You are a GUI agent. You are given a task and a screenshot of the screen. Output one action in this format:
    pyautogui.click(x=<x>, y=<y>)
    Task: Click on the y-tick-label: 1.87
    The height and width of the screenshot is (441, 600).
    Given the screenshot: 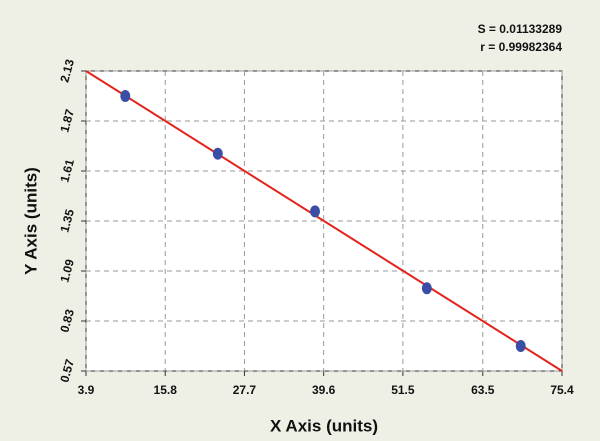 What is the action you would take?
    pyautogui.click(x=67, y=120)
    